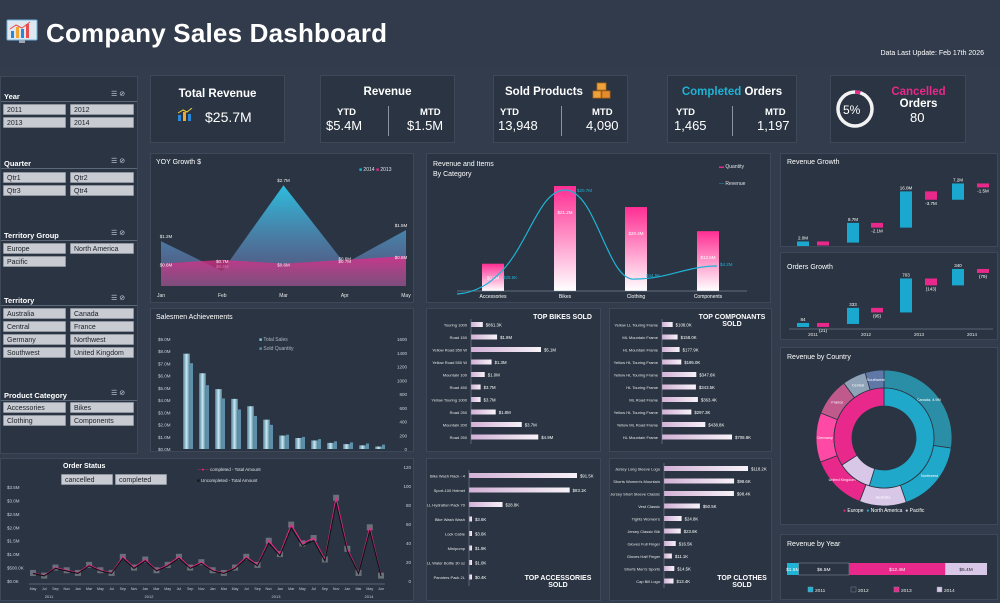 The height and width of the screenshot is (603, 1000). I want to click on kpi-cancelled-value: 80, so click(917, 117).